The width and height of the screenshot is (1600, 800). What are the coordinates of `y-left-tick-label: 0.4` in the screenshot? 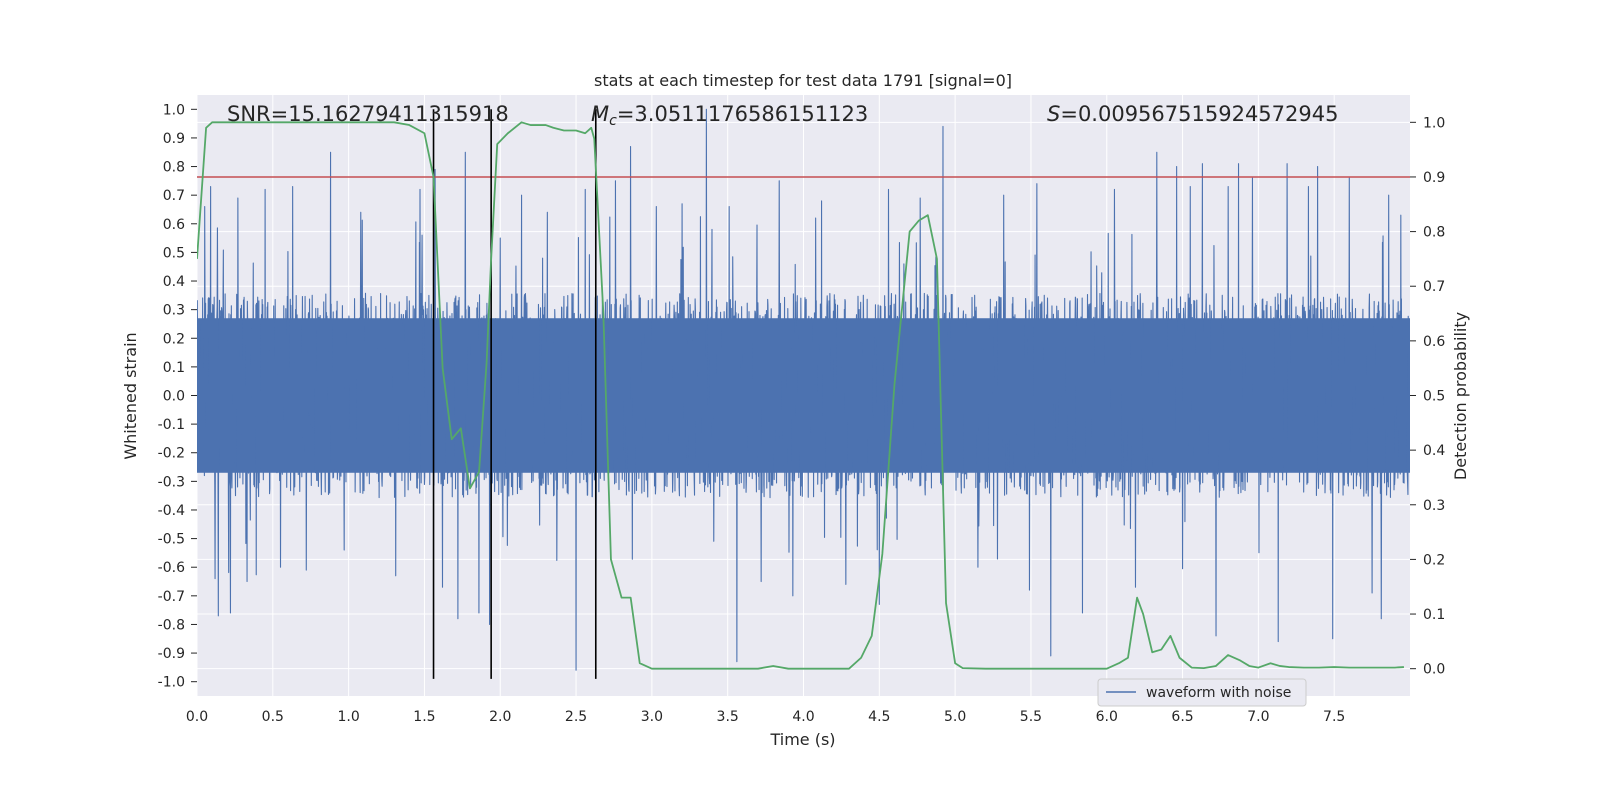 It's located at (174, 282).